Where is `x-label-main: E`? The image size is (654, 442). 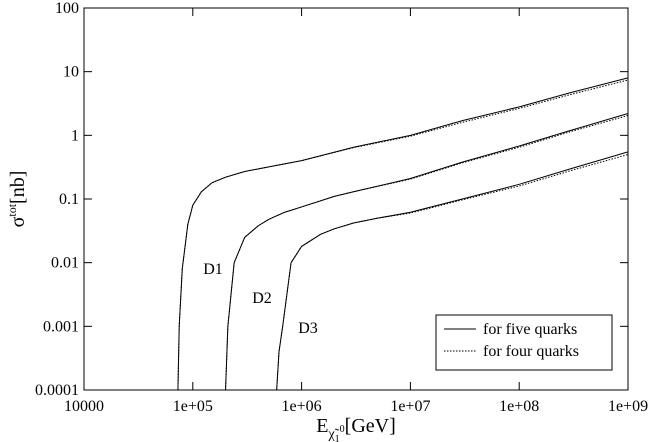
x-label-main: E is located at coordinates (322, 426).